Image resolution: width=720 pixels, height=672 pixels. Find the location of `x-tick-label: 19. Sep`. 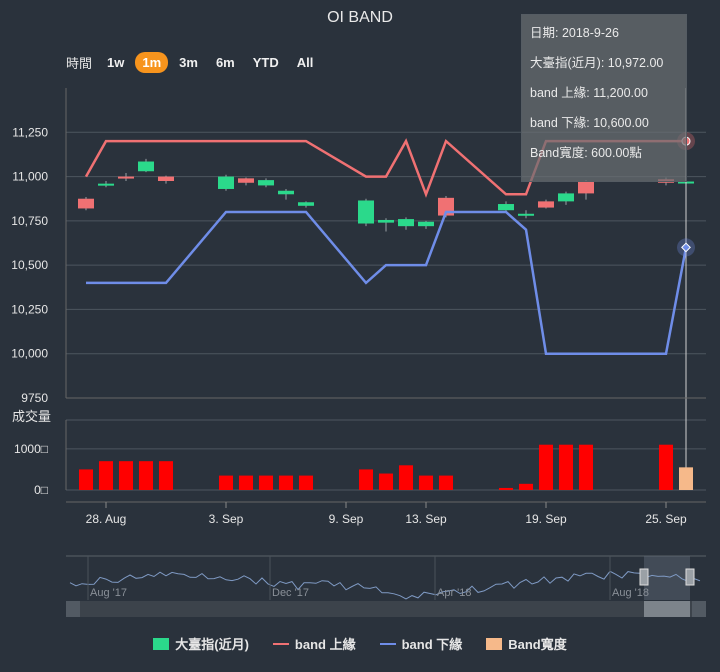

x-tick-label: 19. Sep is located at coordinates (546, 519).